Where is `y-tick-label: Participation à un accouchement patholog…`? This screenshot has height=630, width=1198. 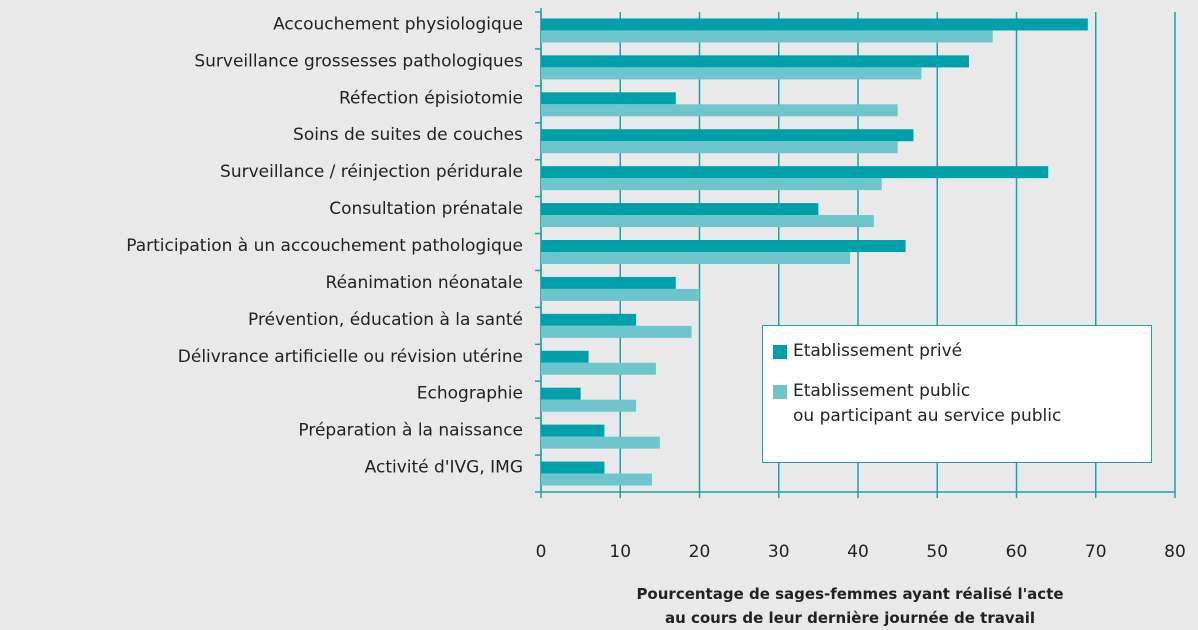 y-tick-label: Participation à un accouchement patholog… is located at coordinates (324, 246).